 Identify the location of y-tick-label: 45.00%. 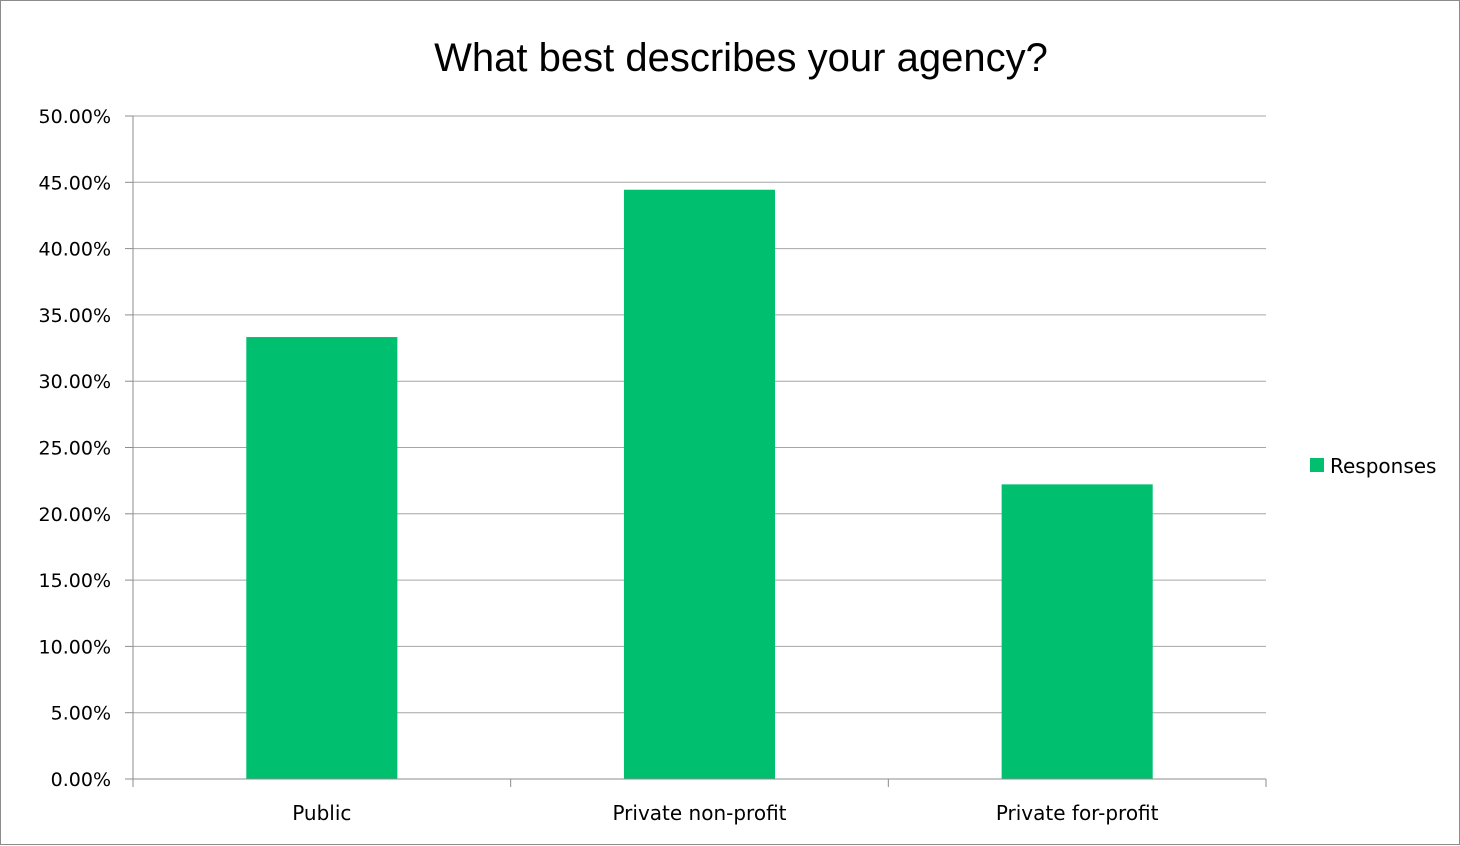
(75, 183).